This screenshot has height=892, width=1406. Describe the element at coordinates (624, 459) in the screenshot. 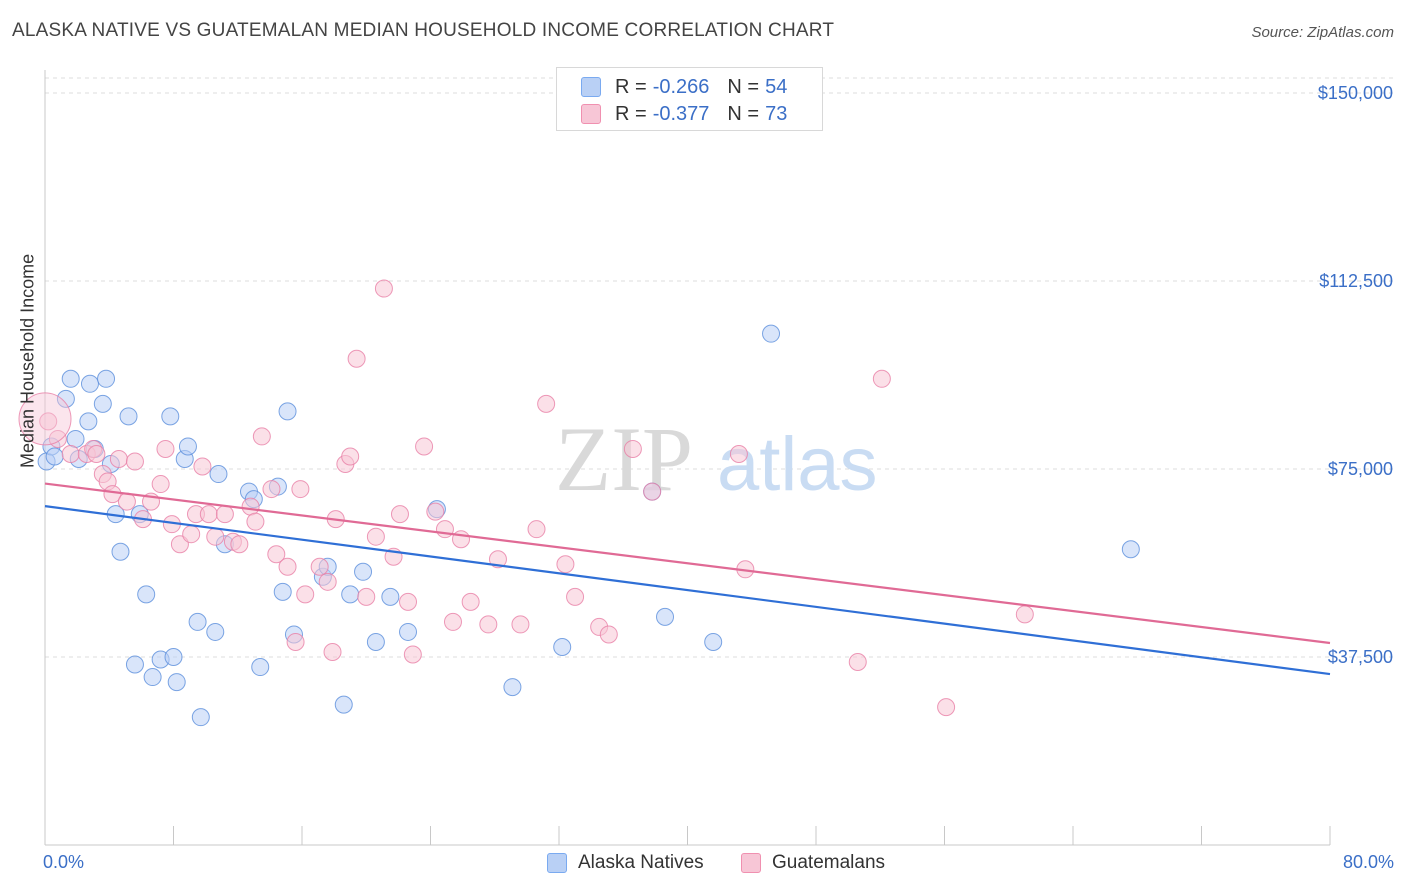

I see `watermark-zip: ZIP` at that location.